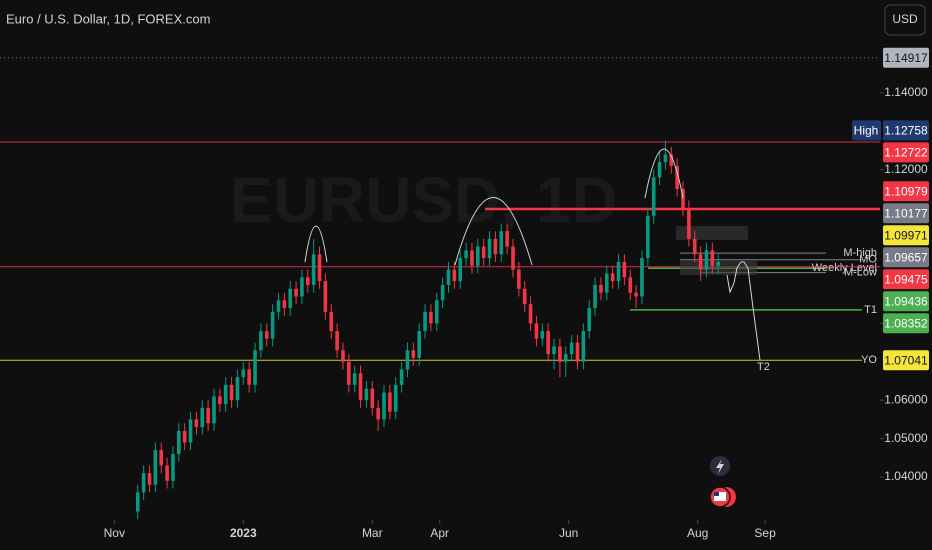 Image resolution: width=932 pixels, height=550 pixels. I want to click on price-badge-label: 1.09436, so click(906, 301).